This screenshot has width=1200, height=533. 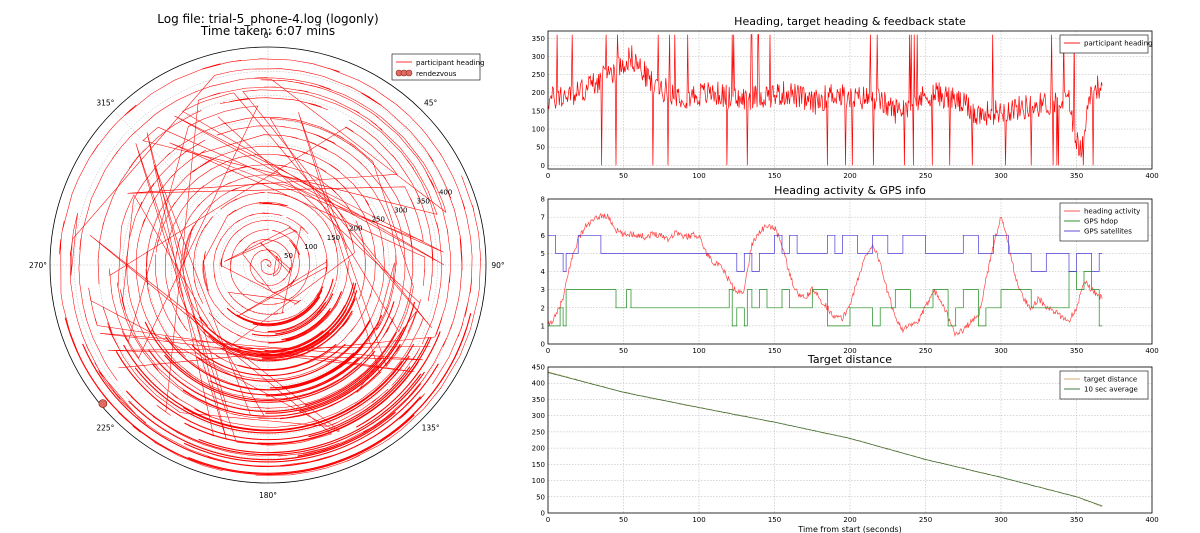 What do you see at coordinates (103, 403) in the screenshot?
I see `rendezvous-marker` at bounding box center [103, 403].